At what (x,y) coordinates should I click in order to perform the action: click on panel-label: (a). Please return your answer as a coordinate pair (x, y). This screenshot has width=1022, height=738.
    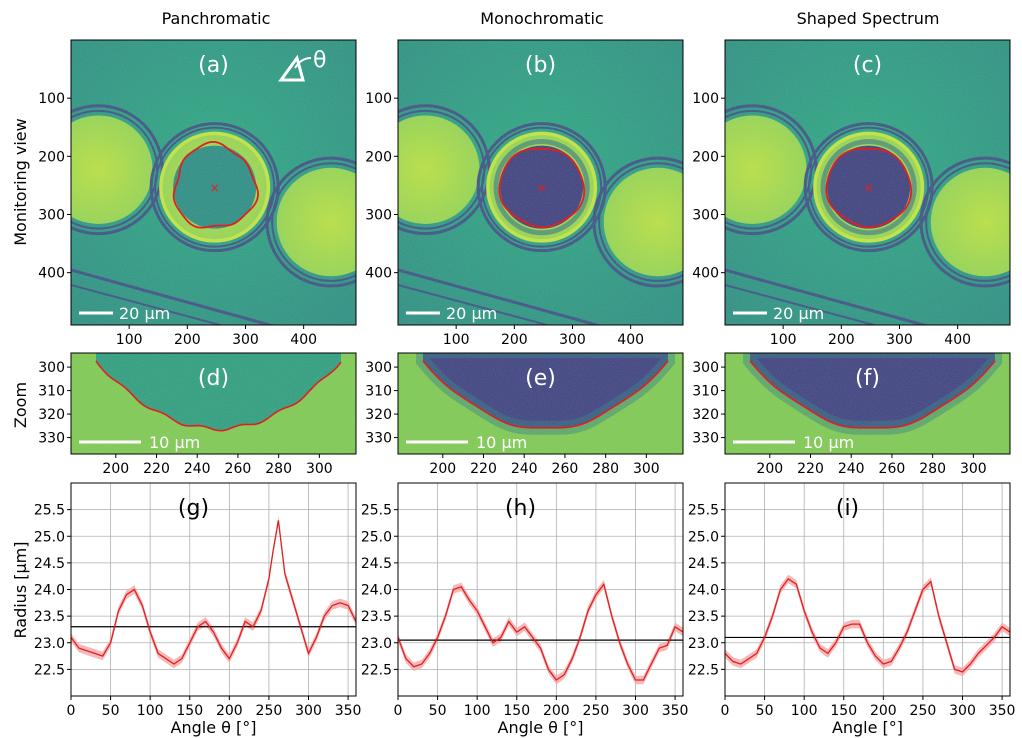
    Looking at the image, I should click on (213, 65).